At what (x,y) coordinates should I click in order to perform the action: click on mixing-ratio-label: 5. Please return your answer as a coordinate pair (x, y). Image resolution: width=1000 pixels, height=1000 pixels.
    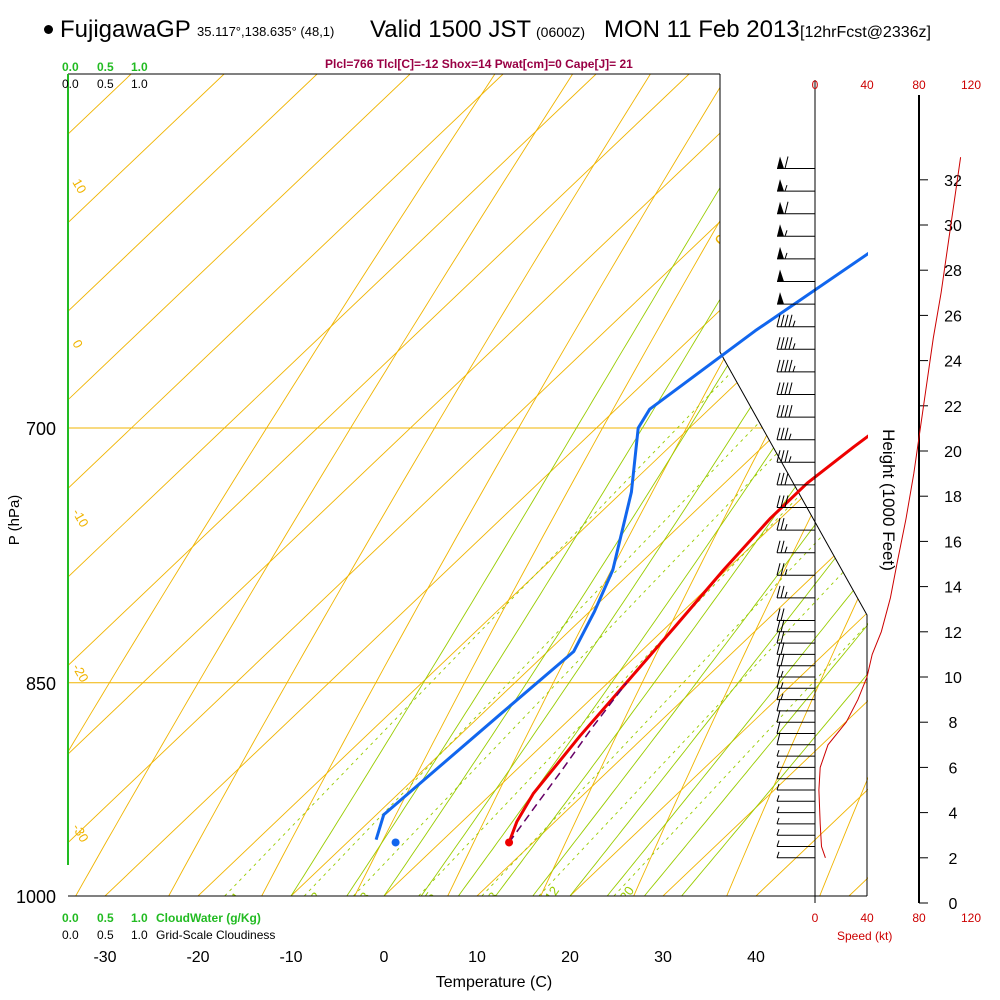
    Looking at the image, I should click on (430, 896).